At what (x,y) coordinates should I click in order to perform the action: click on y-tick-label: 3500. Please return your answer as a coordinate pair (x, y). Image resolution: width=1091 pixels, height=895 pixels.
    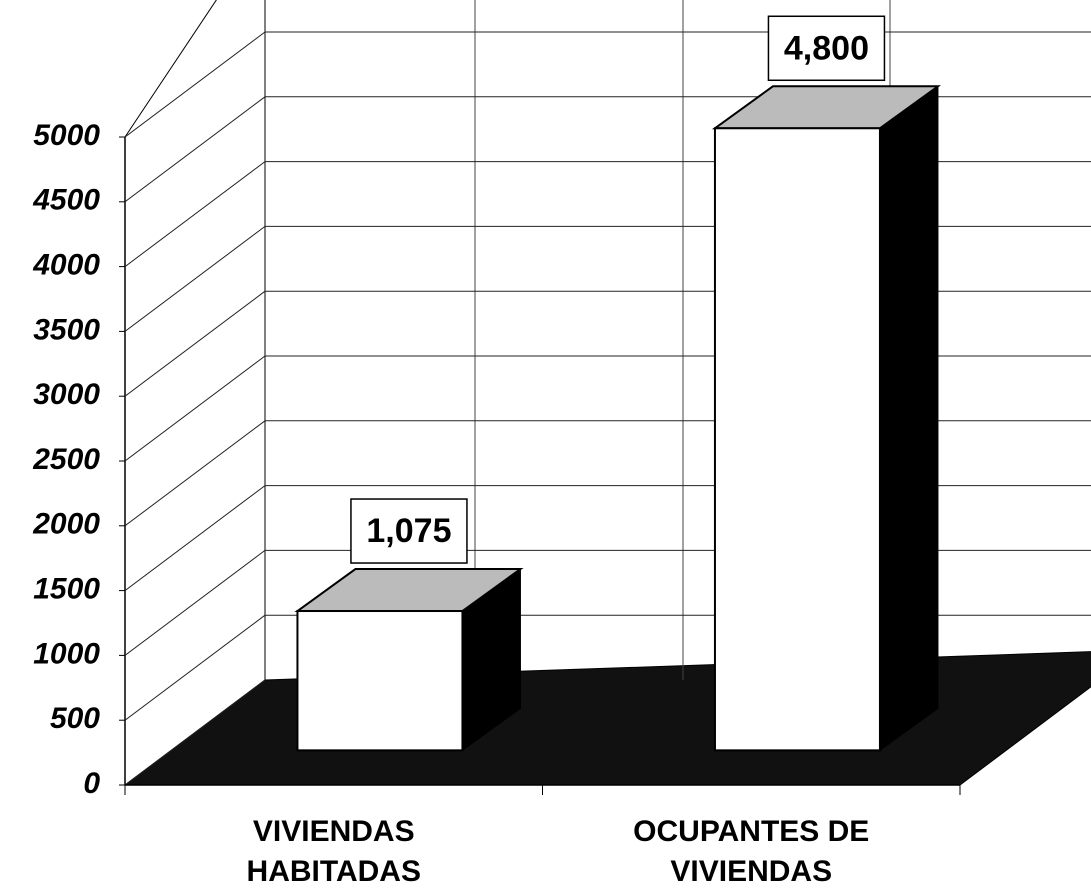
    Looking at the image, I should click on (66, 329).